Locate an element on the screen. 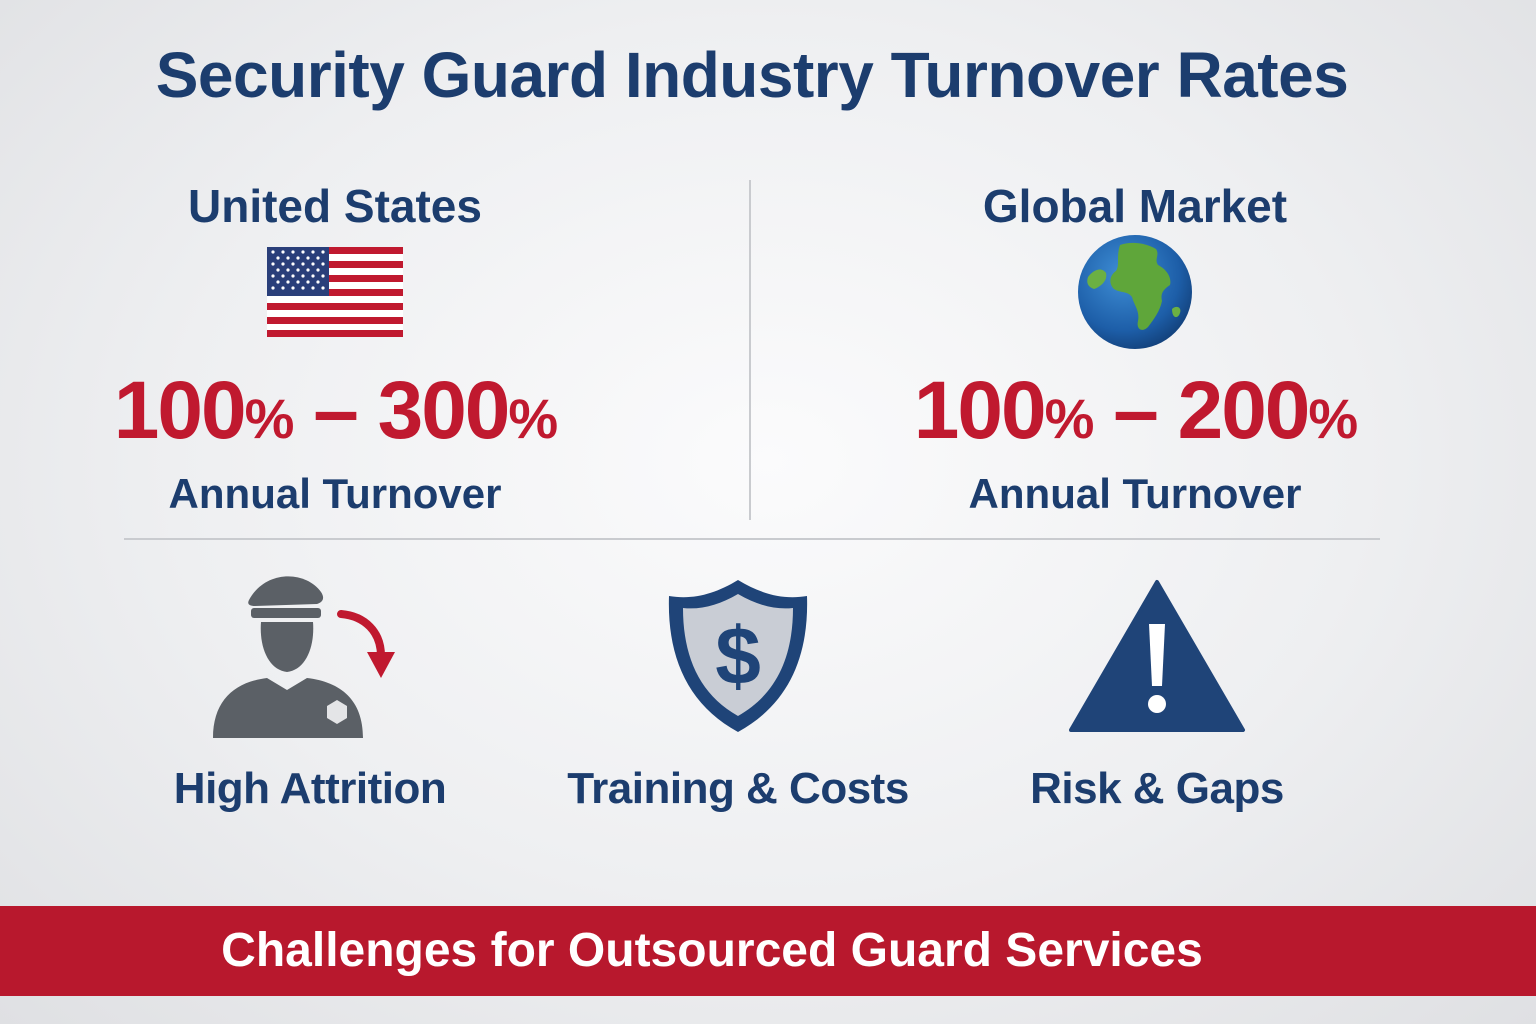  bottom-banner: Challenges for Outsourced Guard Services is located at coordinates (768, 951).